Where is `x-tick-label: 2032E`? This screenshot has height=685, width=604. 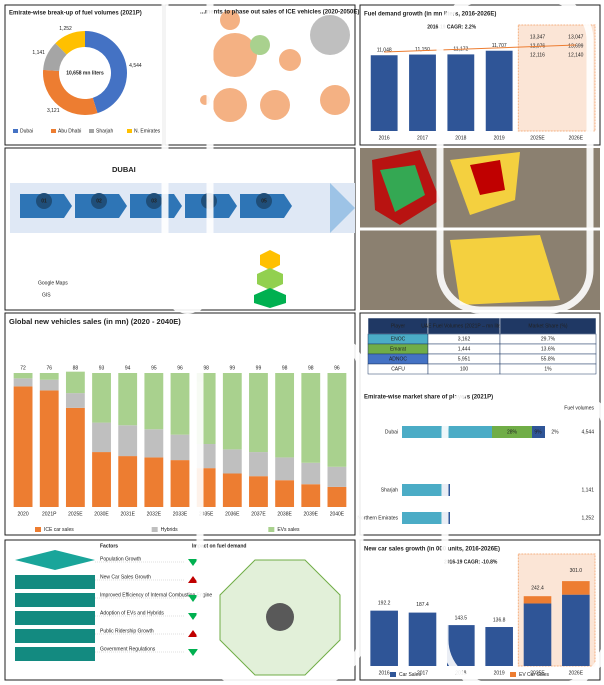 x-tick-label: 2032E is located at coordinates (154, 514).